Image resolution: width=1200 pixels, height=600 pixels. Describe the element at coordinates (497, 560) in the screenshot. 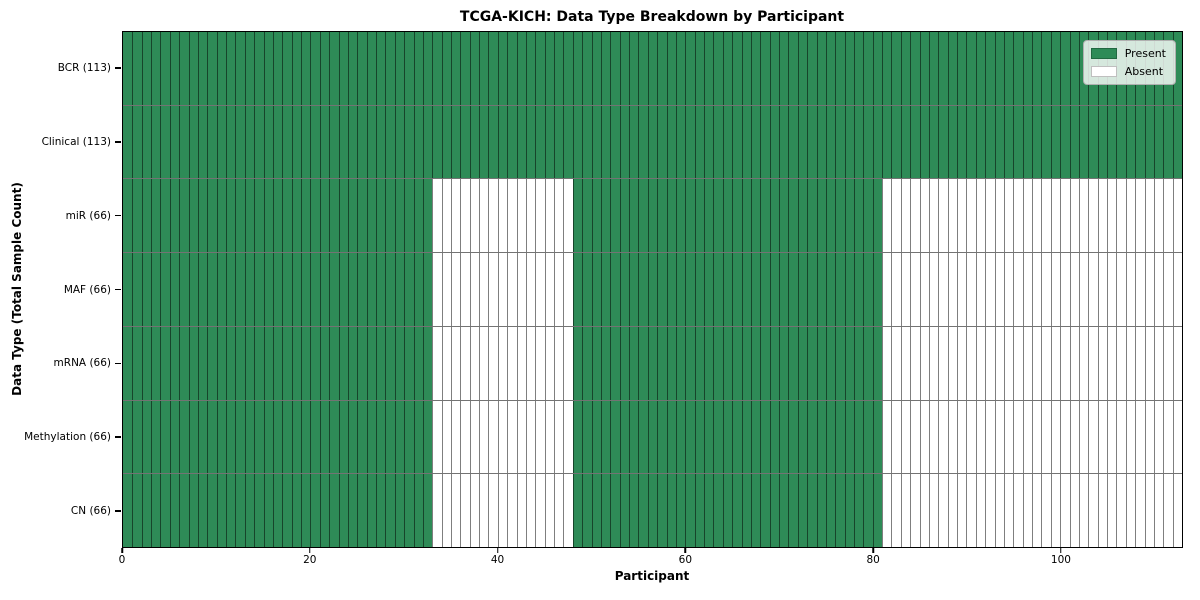

I see `x-tick-label-40: 40` at that location.